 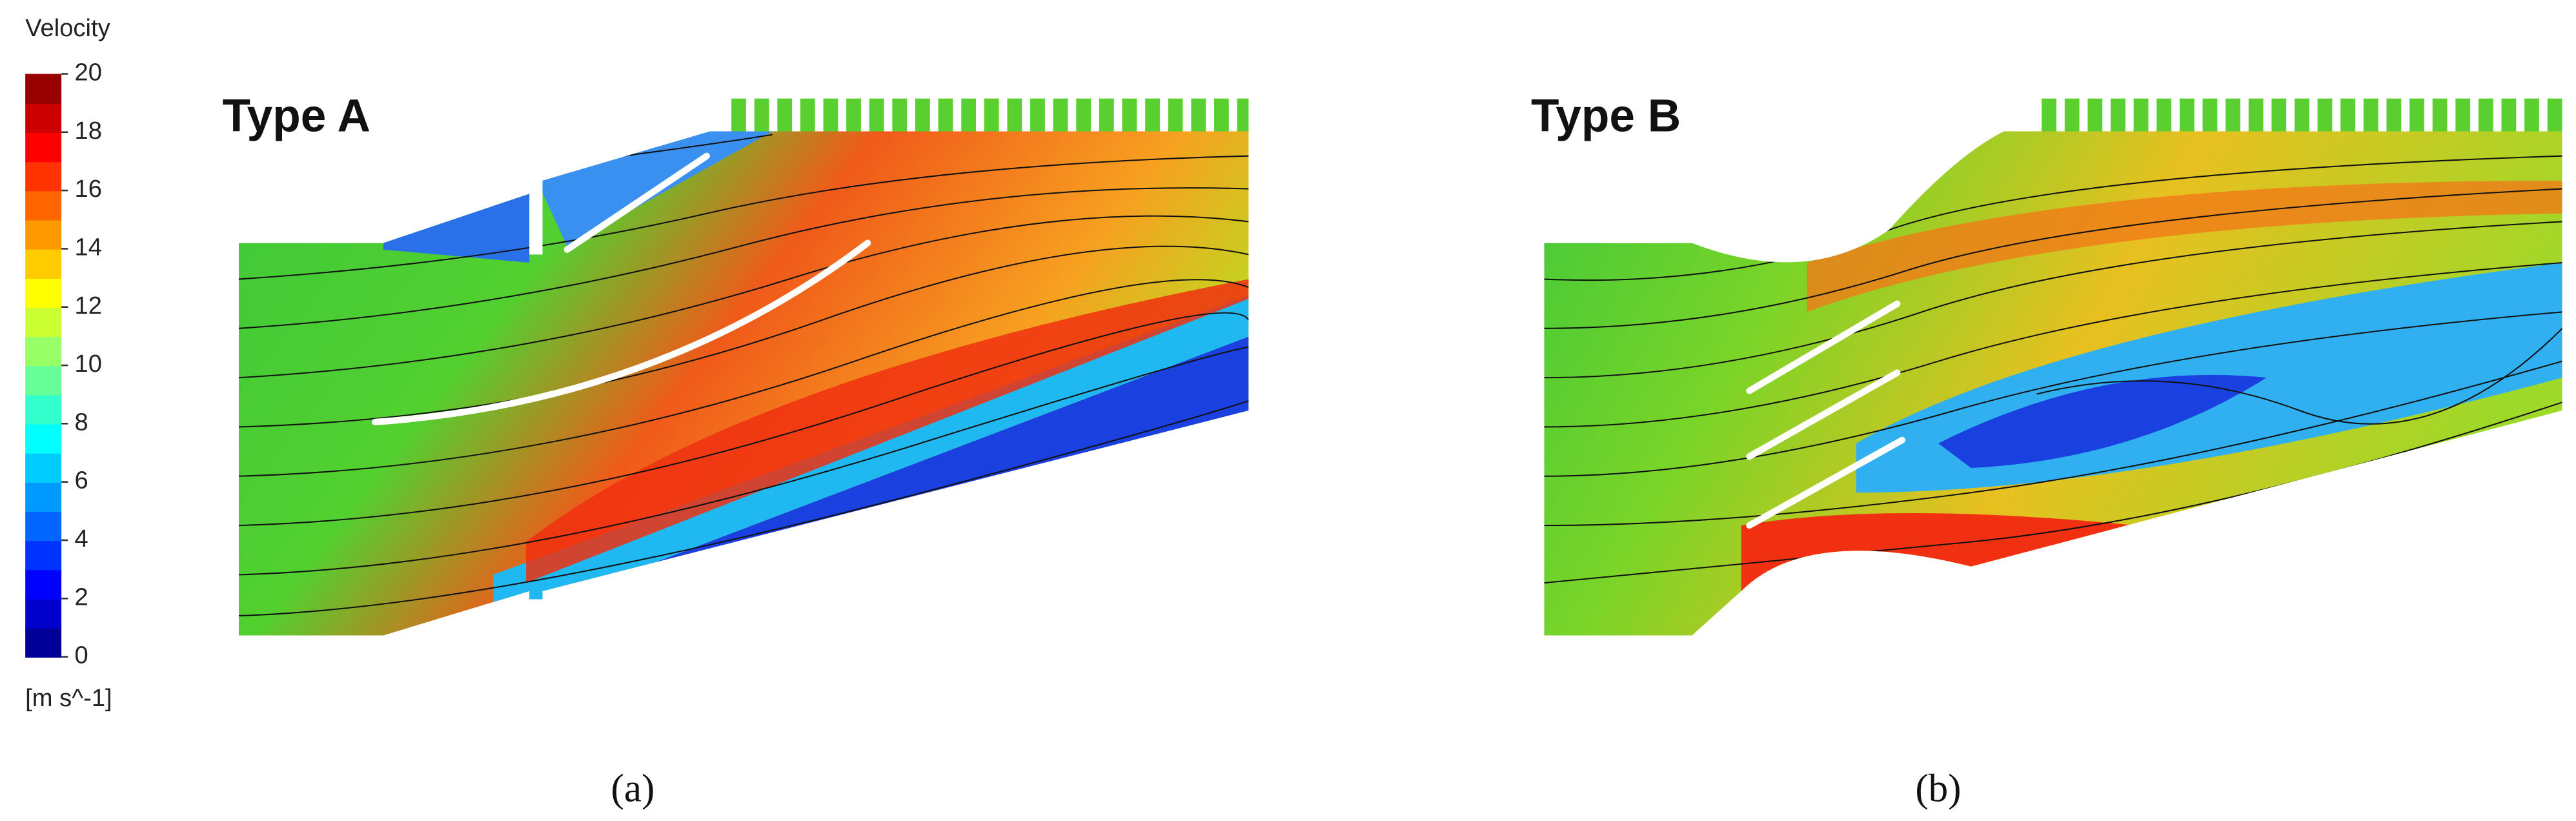 What do you see at coordinates (87, 247) in the screenshot?
I see `colorbar-tick-label: 14` at bounding box center [87, 247].